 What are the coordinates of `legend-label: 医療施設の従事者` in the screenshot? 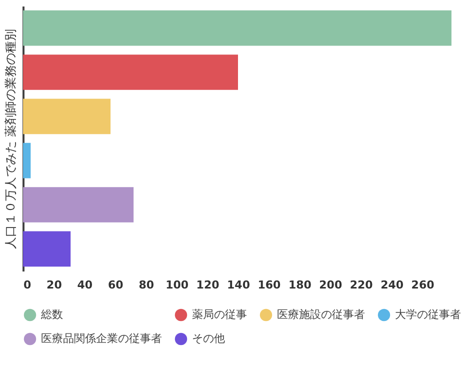 It's located at (321, 314).